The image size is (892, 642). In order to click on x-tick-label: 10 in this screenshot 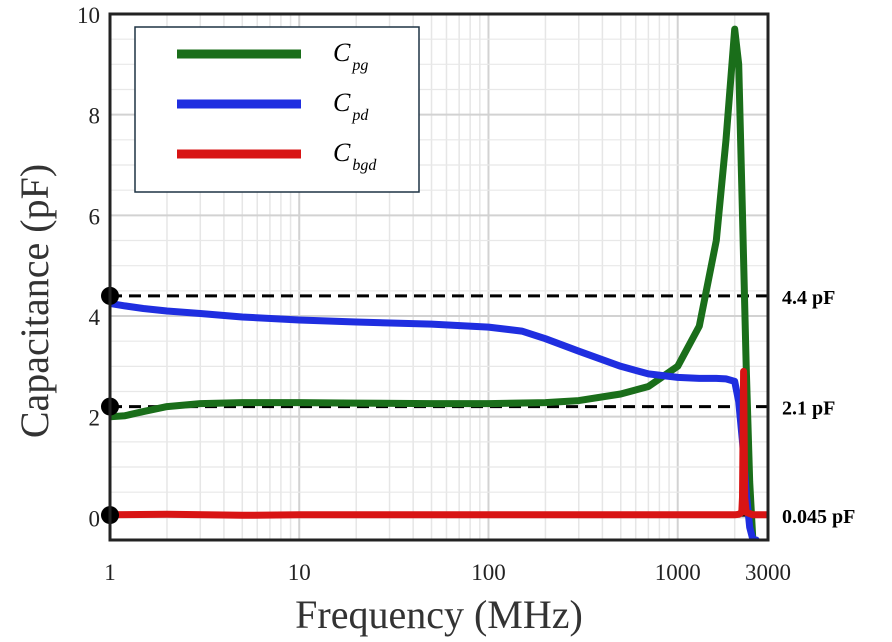, I will do `click(299, 572)`.